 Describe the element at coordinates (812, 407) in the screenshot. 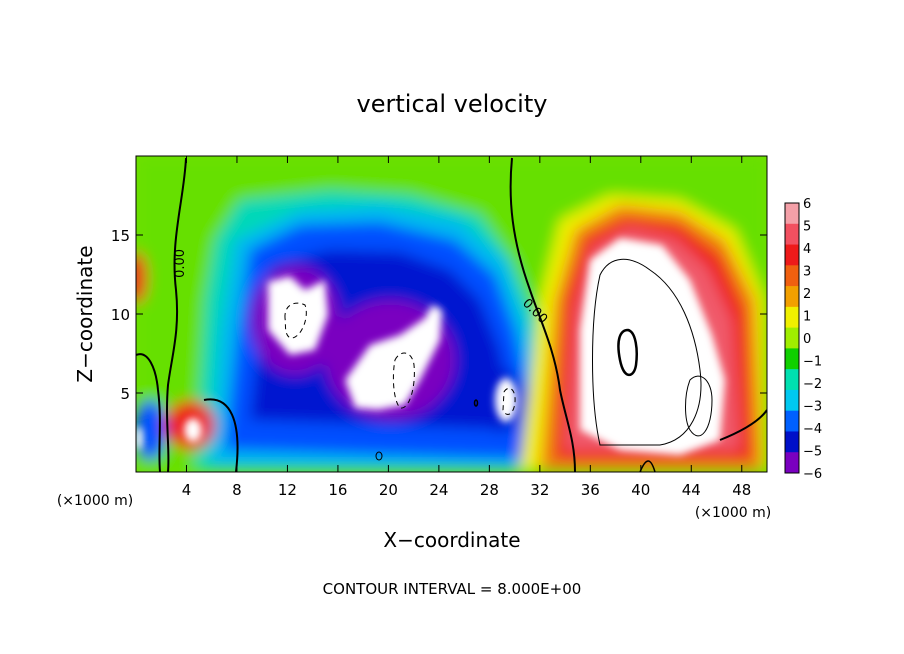

I see `colorbar-label: −3` at that location.